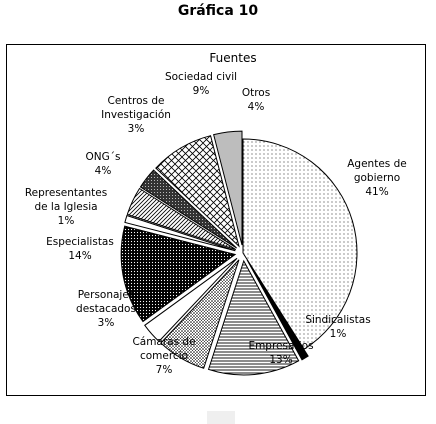 The height and width of the screenshot is (424, 436). What do you see at coordinates (80, 249) in the screenshot?
I see `slice-label: Especialistas 14%` at bounding box center [80, 249].